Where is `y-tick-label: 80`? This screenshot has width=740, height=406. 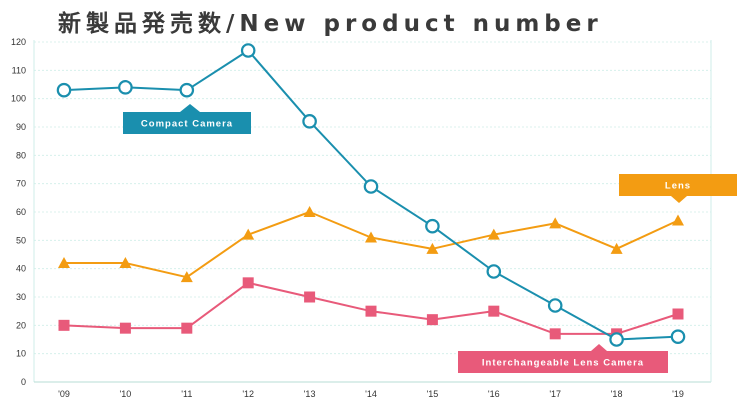 y-tick-label: 80 is located at coordinates (21, 155).